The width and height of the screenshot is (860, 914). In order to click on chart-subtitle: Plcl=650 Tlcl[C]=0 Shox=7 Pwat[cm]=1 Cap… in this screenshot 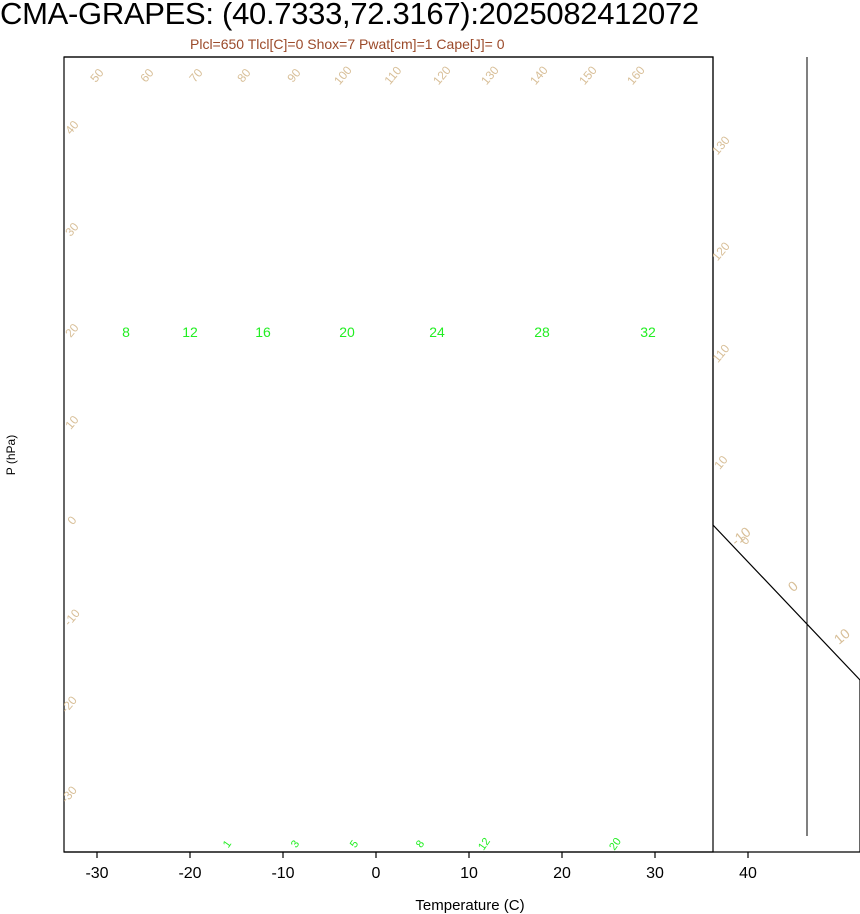, I will do `click(347, 44)`.